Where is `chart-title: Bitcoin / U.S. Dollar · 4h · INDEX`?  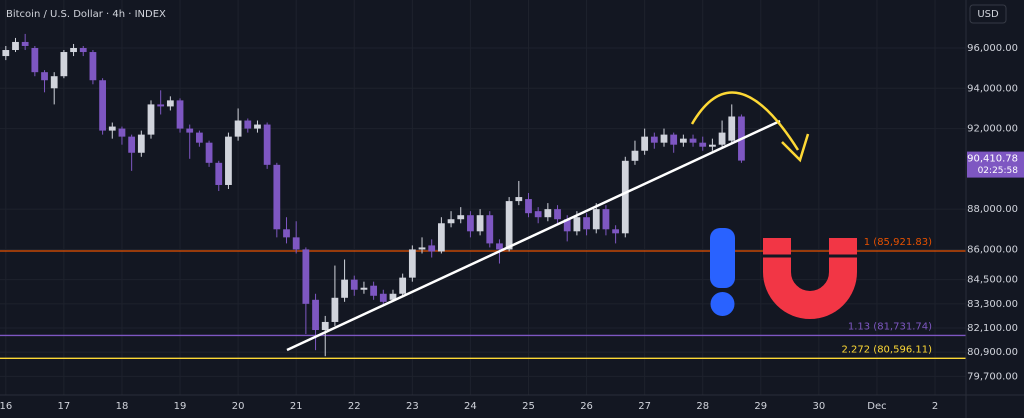 chart-title: Bitcoin / U.S. Dollar · 4h · INDEX is located at coordinates (86, 14).